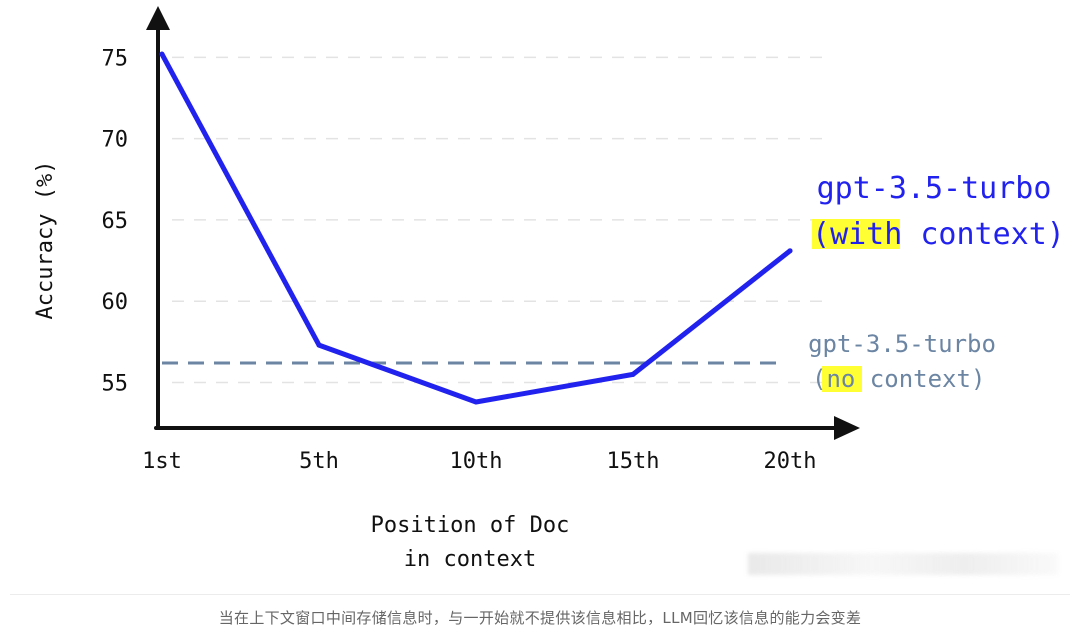 Image resolution: width=1080 pixels, height=639 pixels. What do you see at coordinates (162, 461) in the screenshot?
I see `x-tick-label: 1st` at bounding box center [162, 461].